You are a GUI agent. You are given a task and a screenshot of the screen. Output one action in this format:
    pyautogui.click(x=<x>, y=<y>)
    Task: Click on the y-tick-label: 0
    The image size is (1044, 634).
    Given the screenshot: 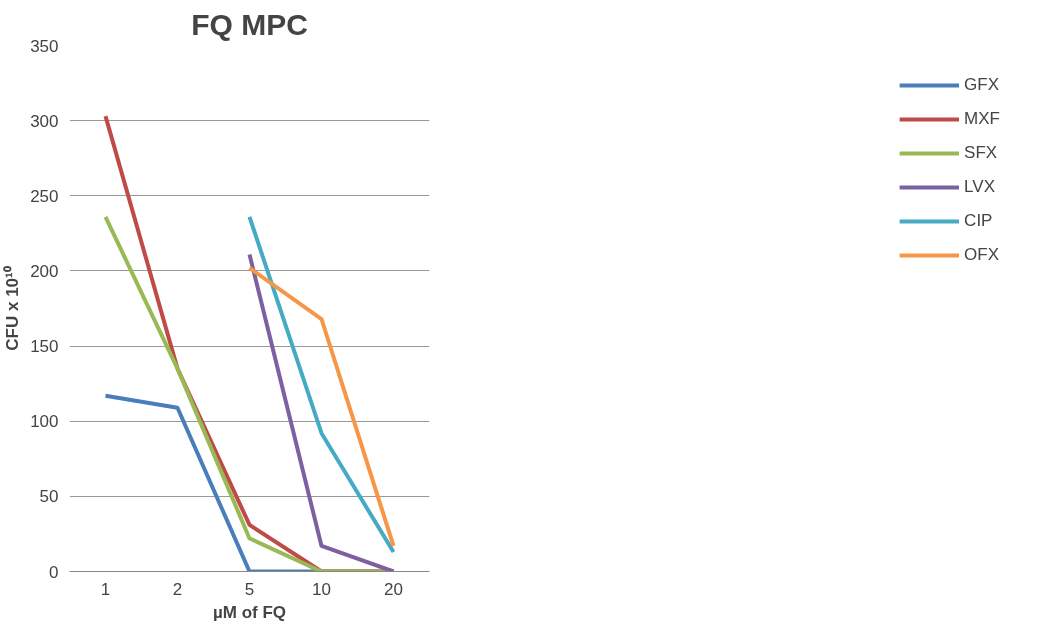 What is the action you would take?
    pyautogui.click(x=54, y=572)
    